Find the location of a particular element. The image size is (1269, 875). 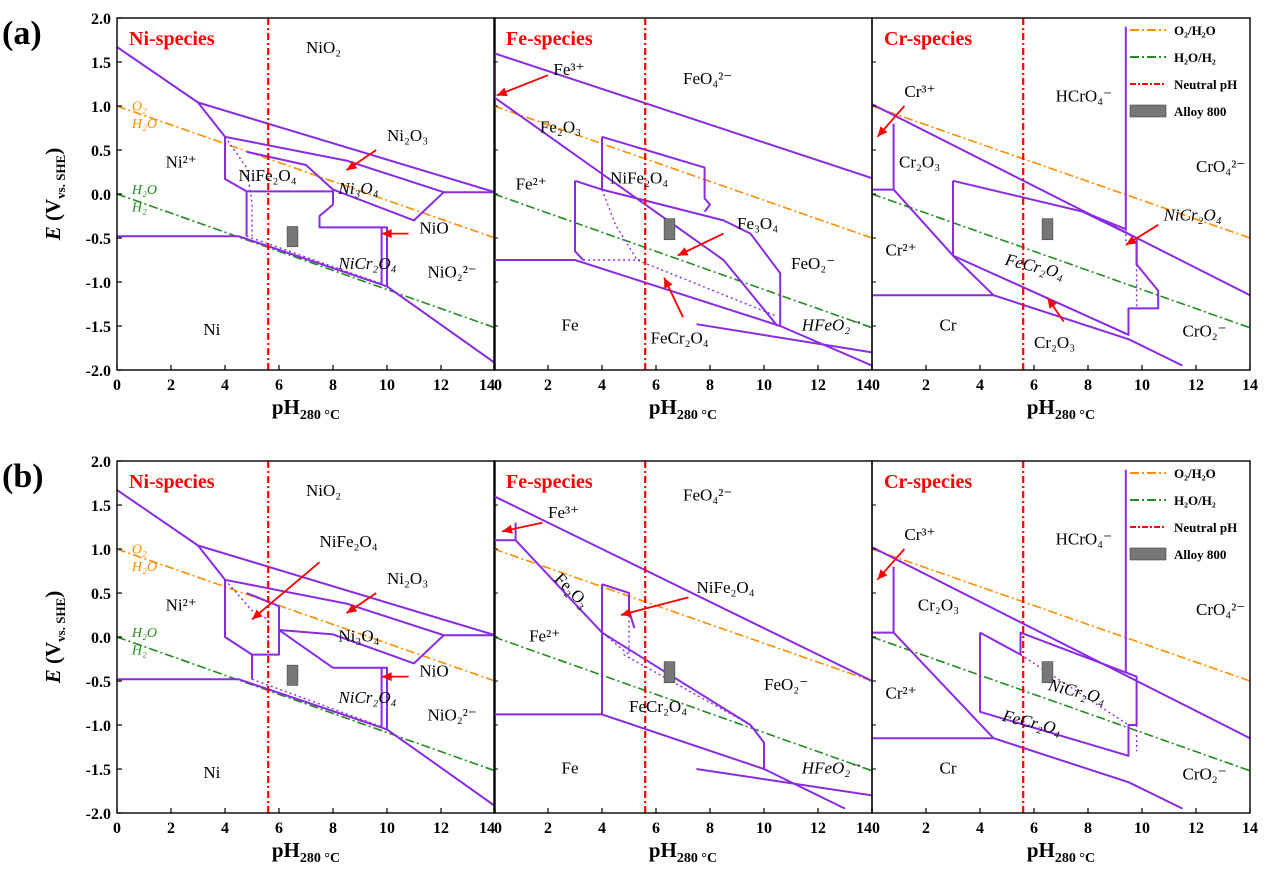

region-label: Cr²⁺ is located at coordinates (901, 250).